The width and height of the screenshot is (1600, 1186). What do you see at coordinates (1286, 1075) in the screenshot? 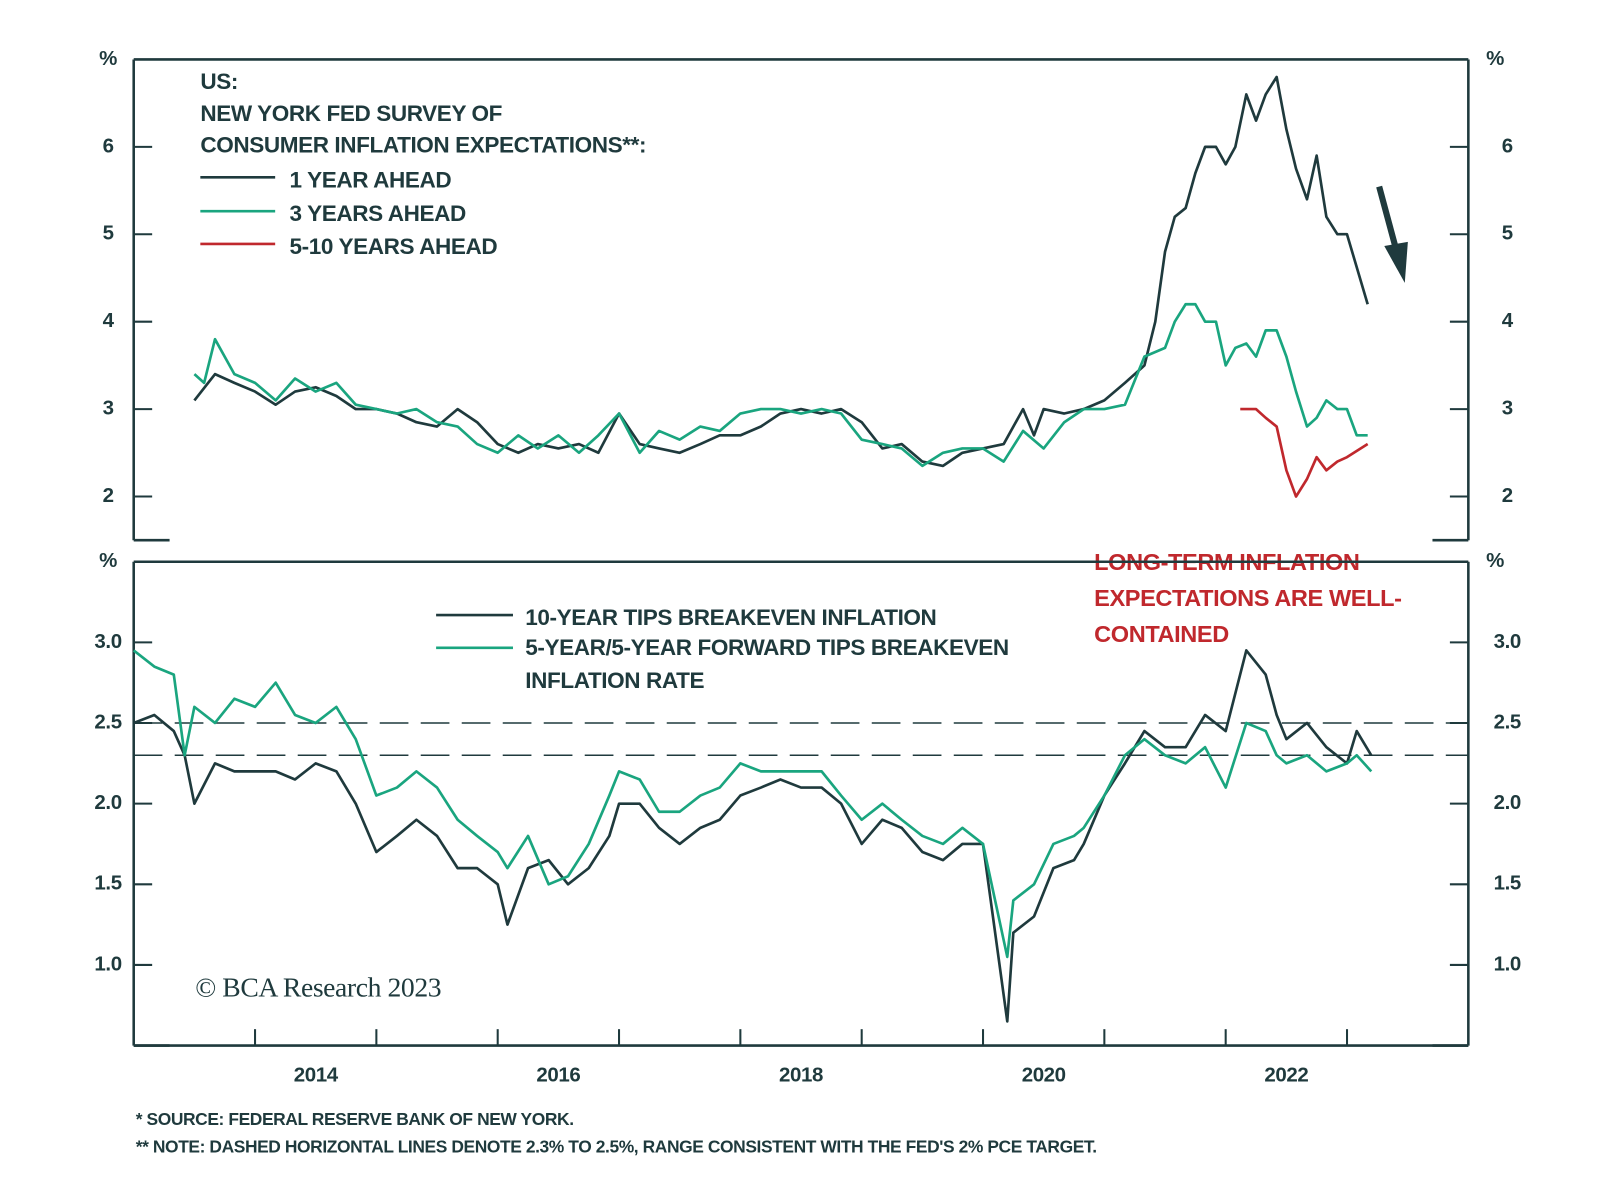
I see `x-tick-label: 2022` at bounding box center [1286, 1075].